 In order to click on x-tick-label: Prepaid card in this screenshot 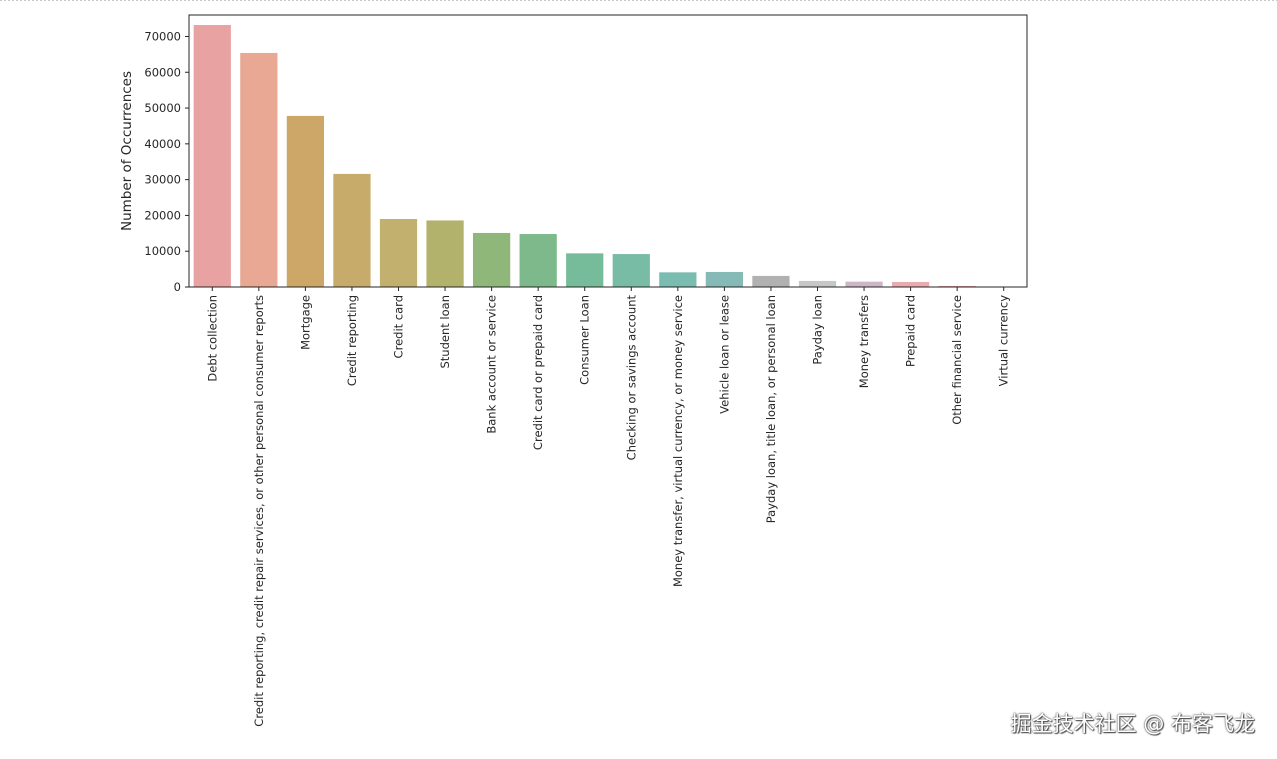, I will do `click(911, 331)`.